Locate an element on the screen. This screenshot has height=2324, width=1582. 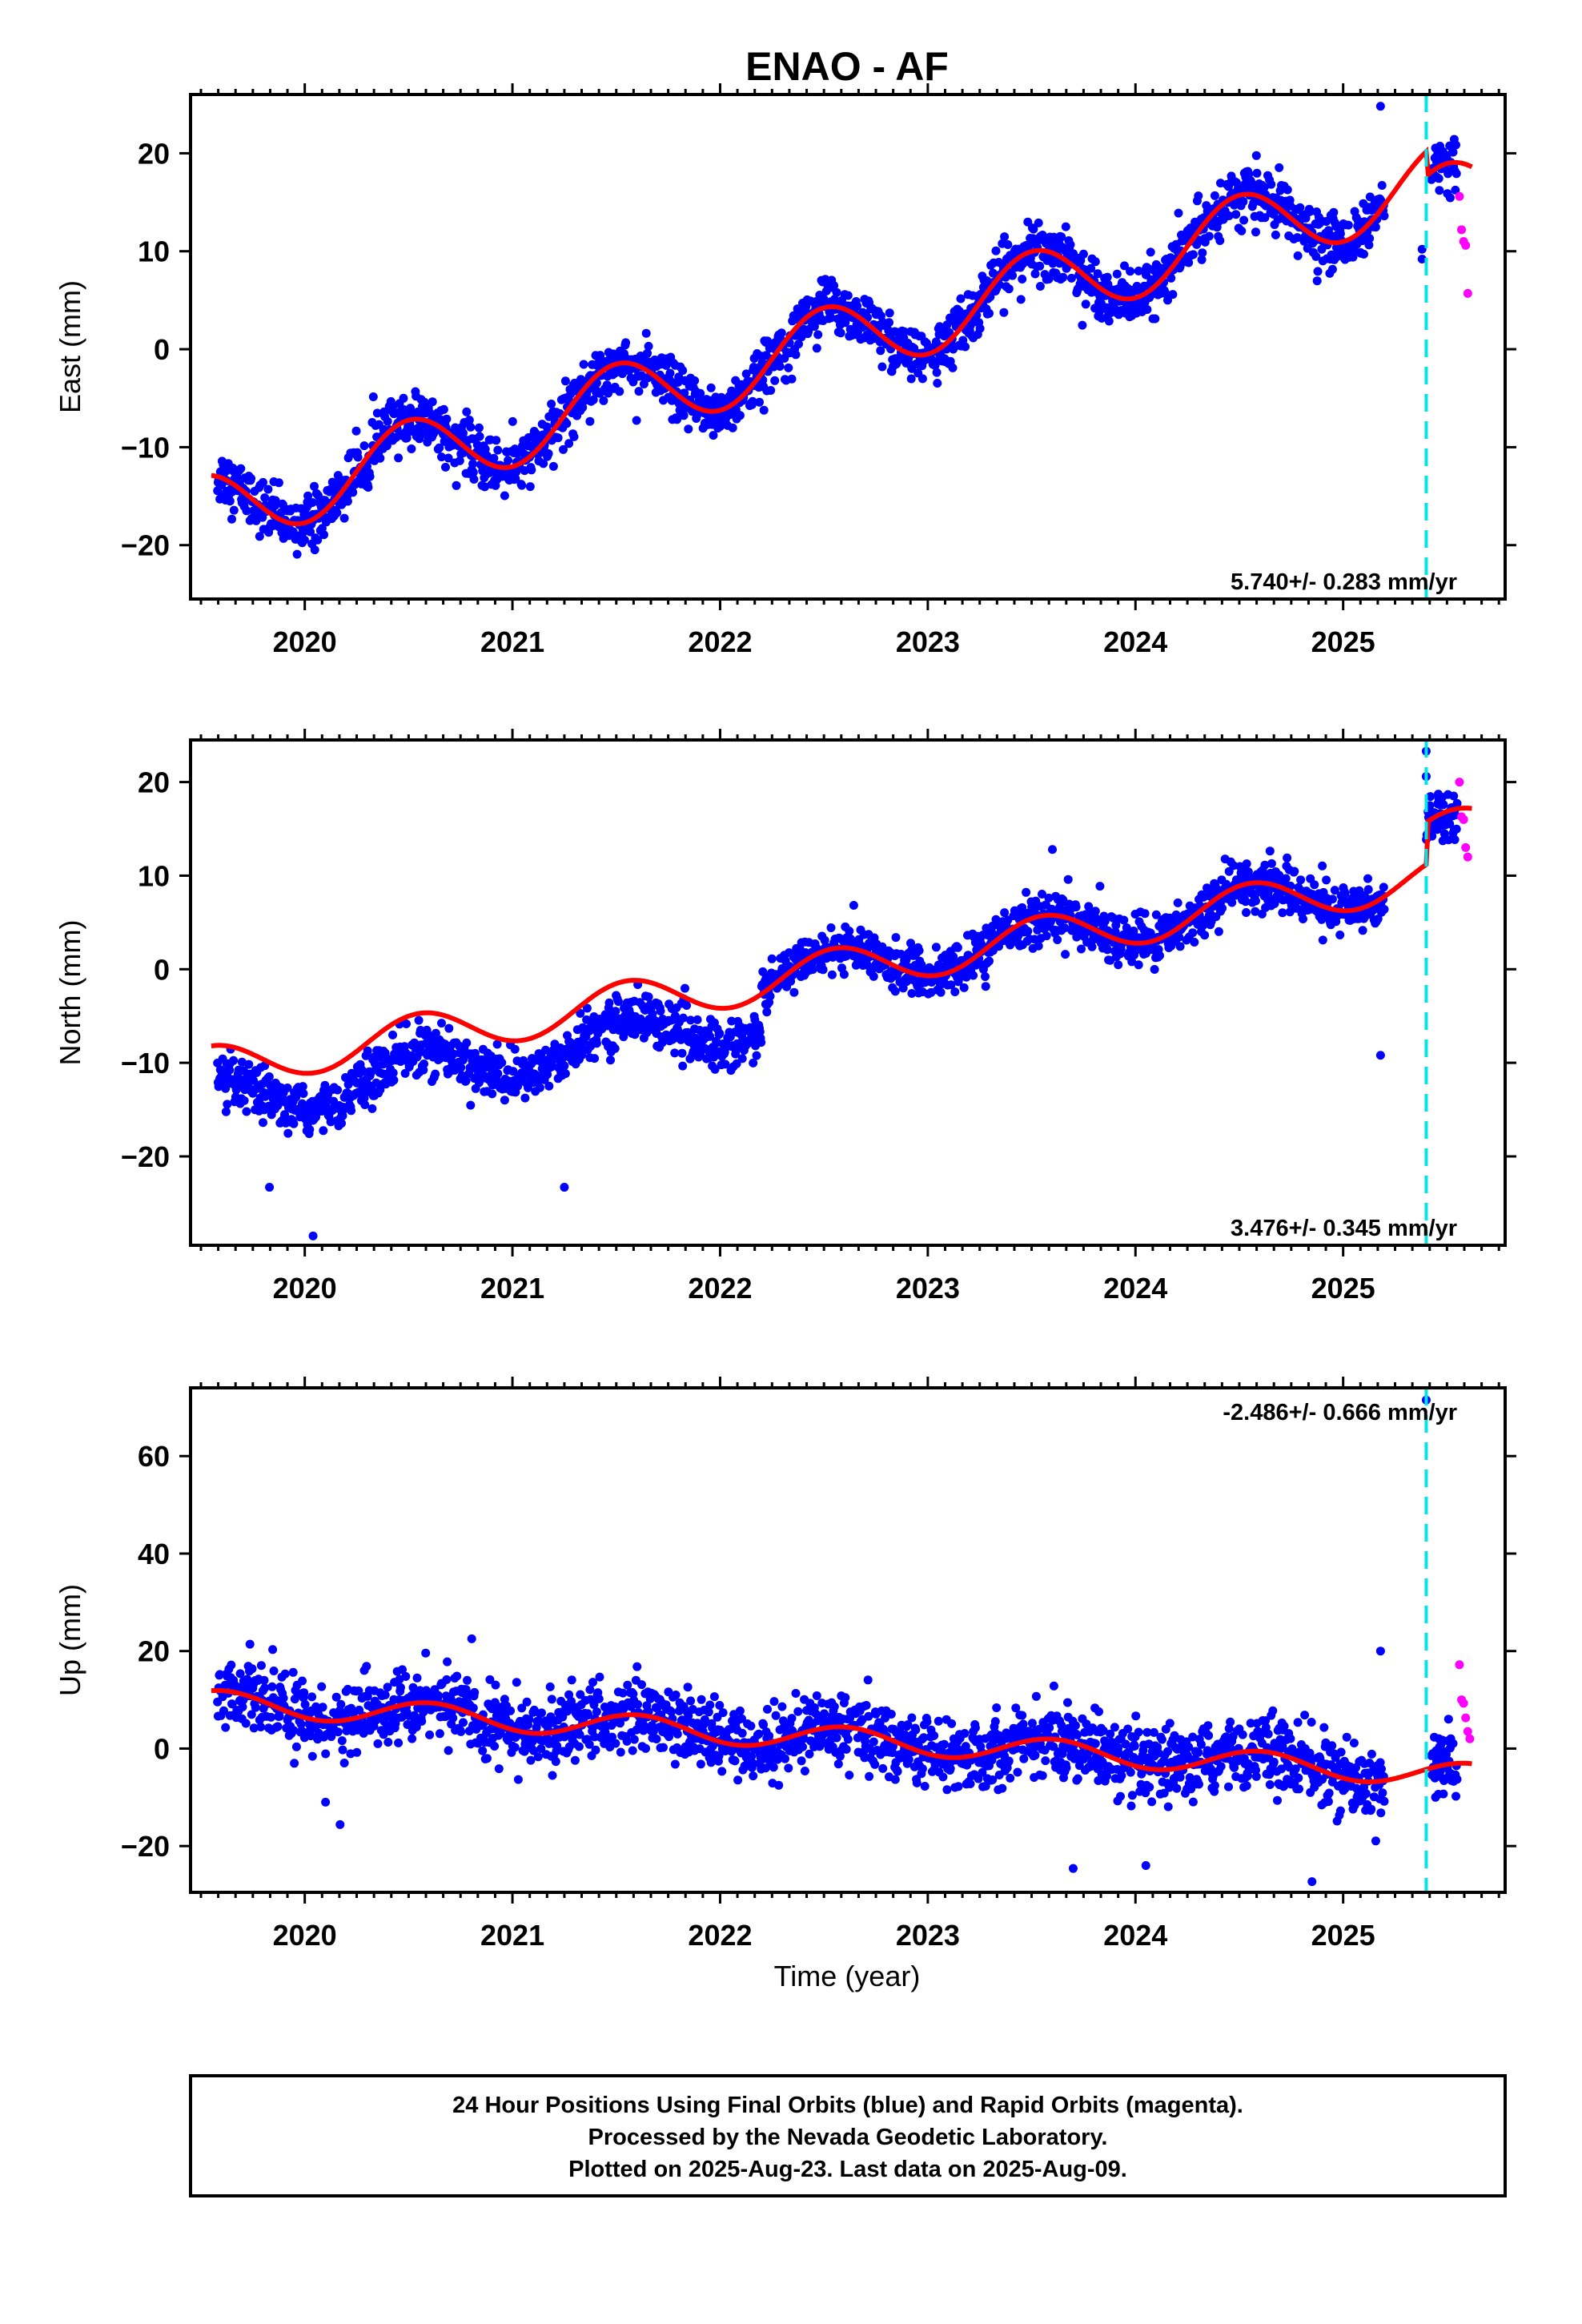
y-tick-label: −10 is located at coordinates (145, 447).